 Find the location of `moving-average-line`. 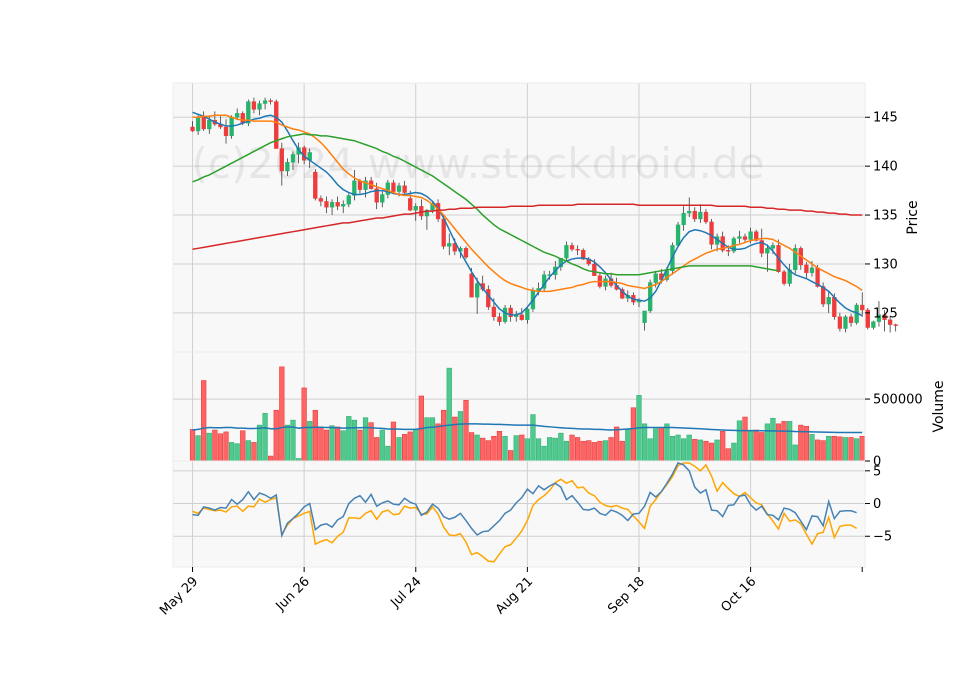

moving-average-line is located at coordinates (485, 204).